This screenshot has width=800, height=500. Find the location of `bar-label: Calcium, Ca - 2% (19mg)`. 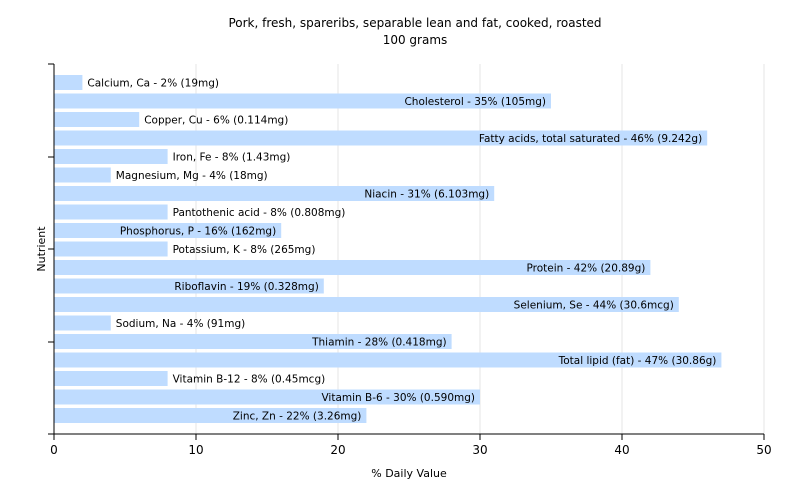

bar-label: Calcium, Ca - 2% (19mg) is located at coordinates (153, 84).